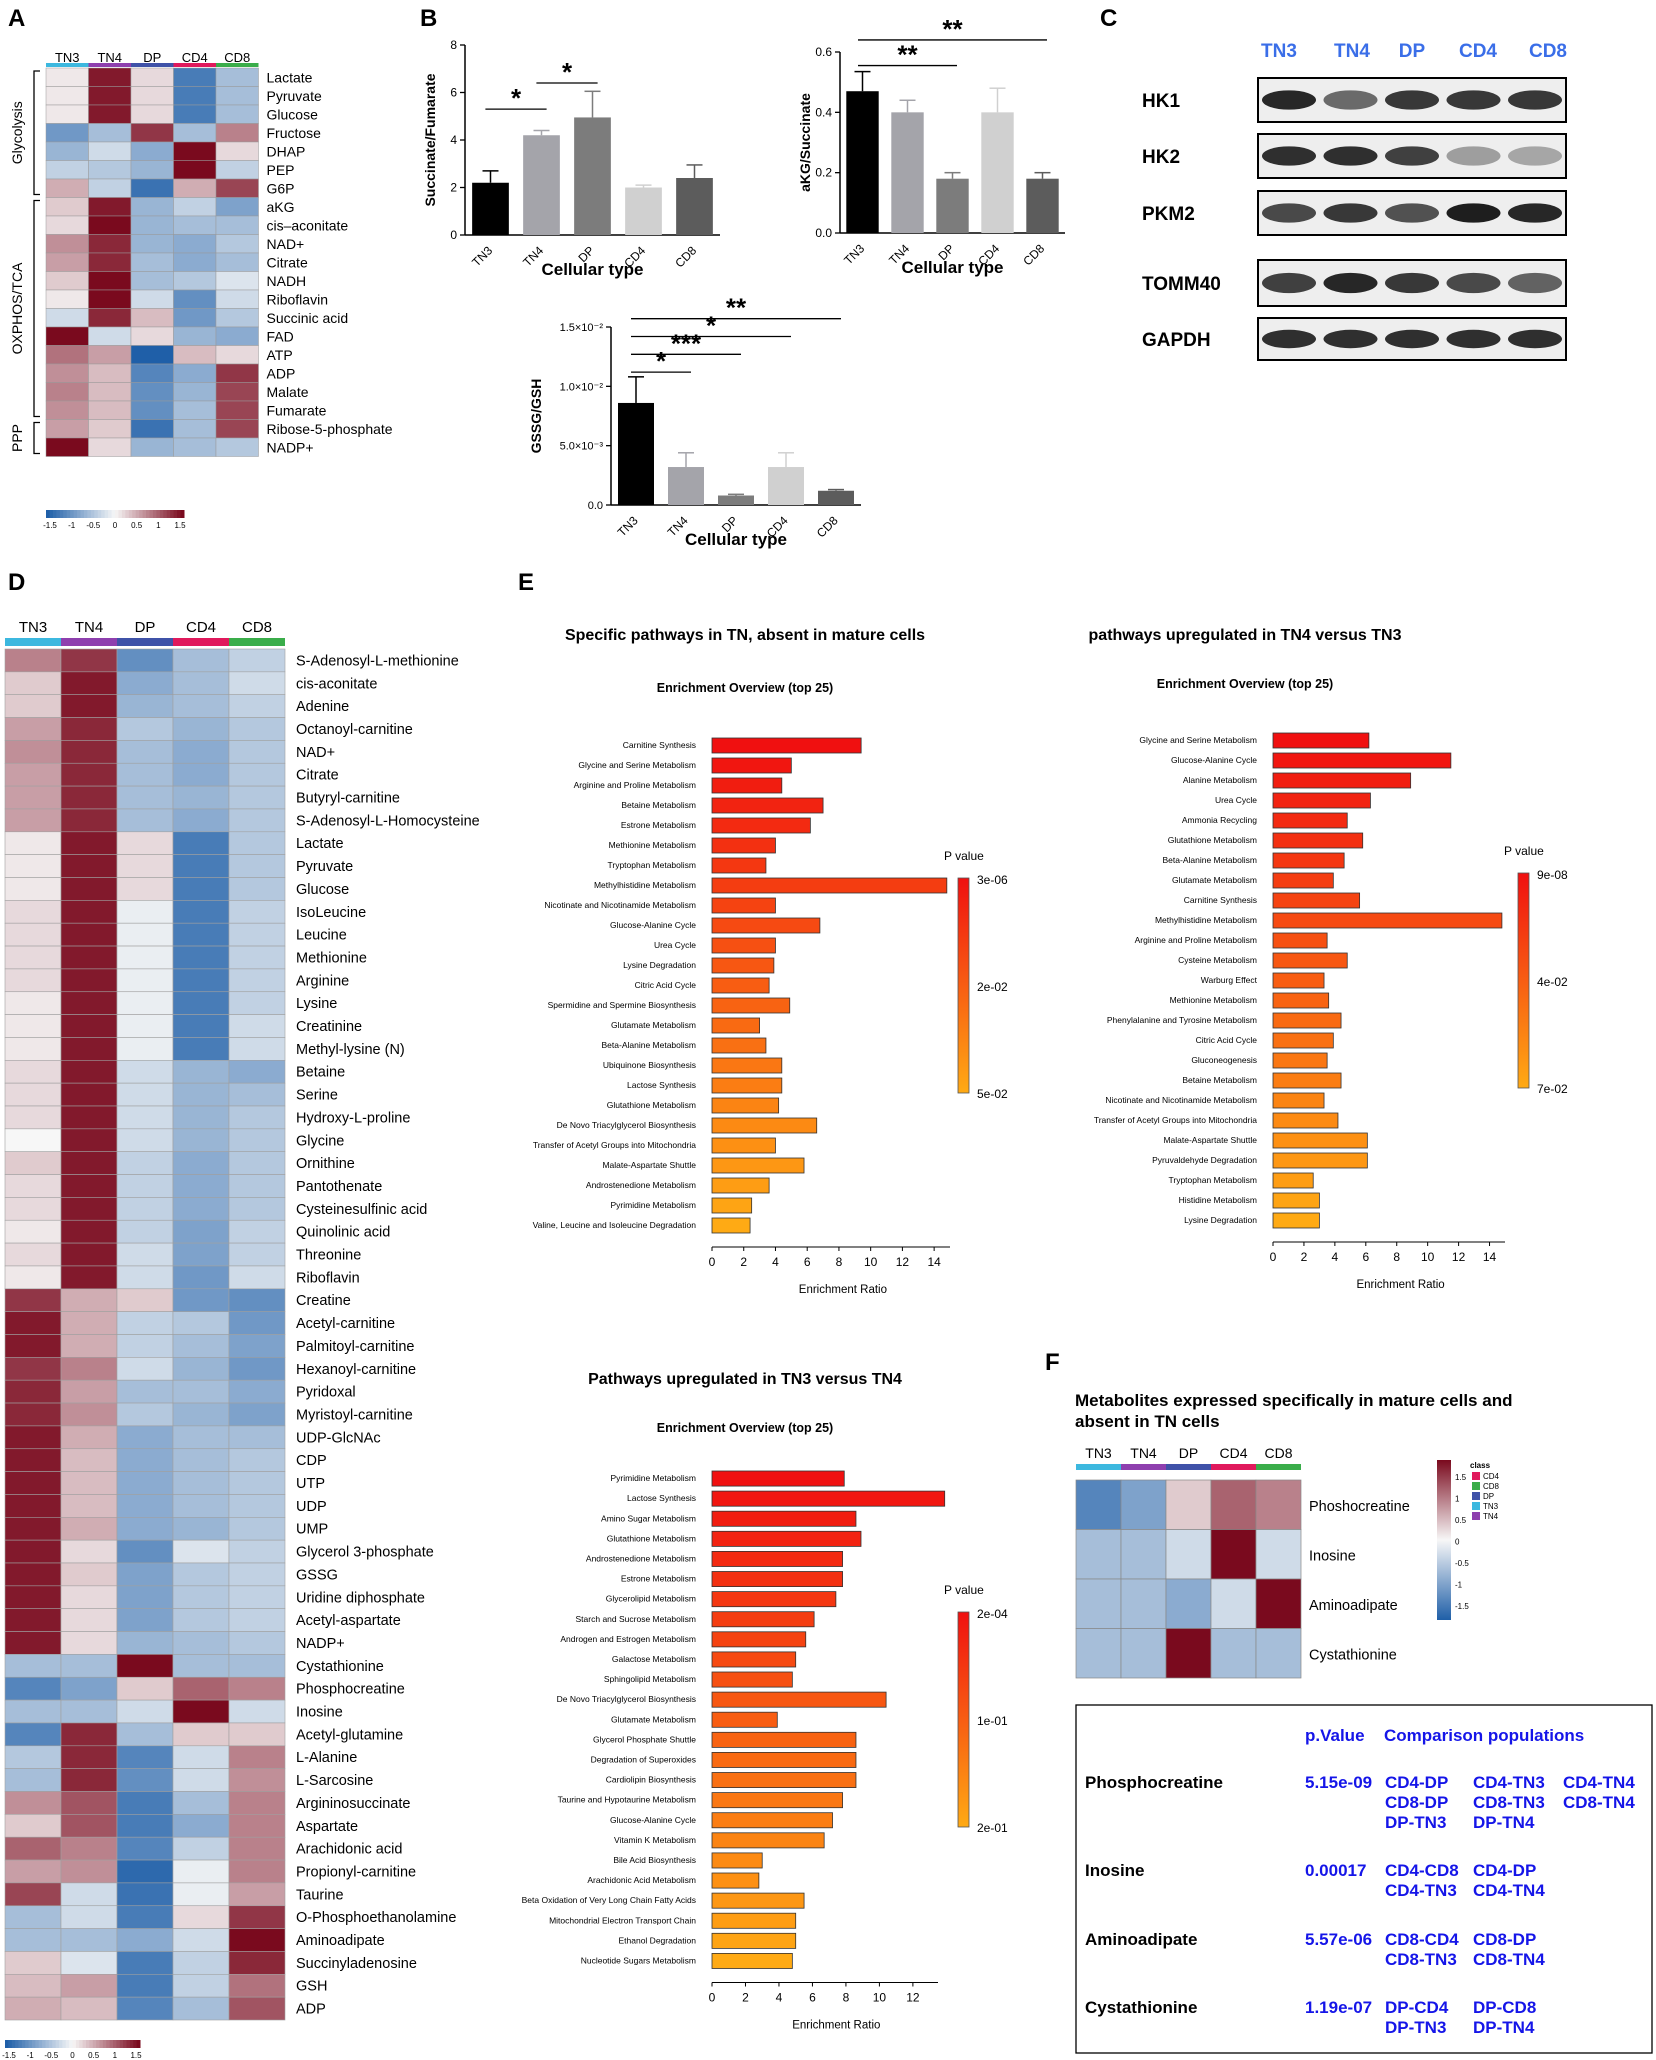 Image resolution: width=1656 pixels, height=2060 pixels. I want to click on enrichment-title: pathways upregulated in TN4 versus TN3, so click(1245, 635).